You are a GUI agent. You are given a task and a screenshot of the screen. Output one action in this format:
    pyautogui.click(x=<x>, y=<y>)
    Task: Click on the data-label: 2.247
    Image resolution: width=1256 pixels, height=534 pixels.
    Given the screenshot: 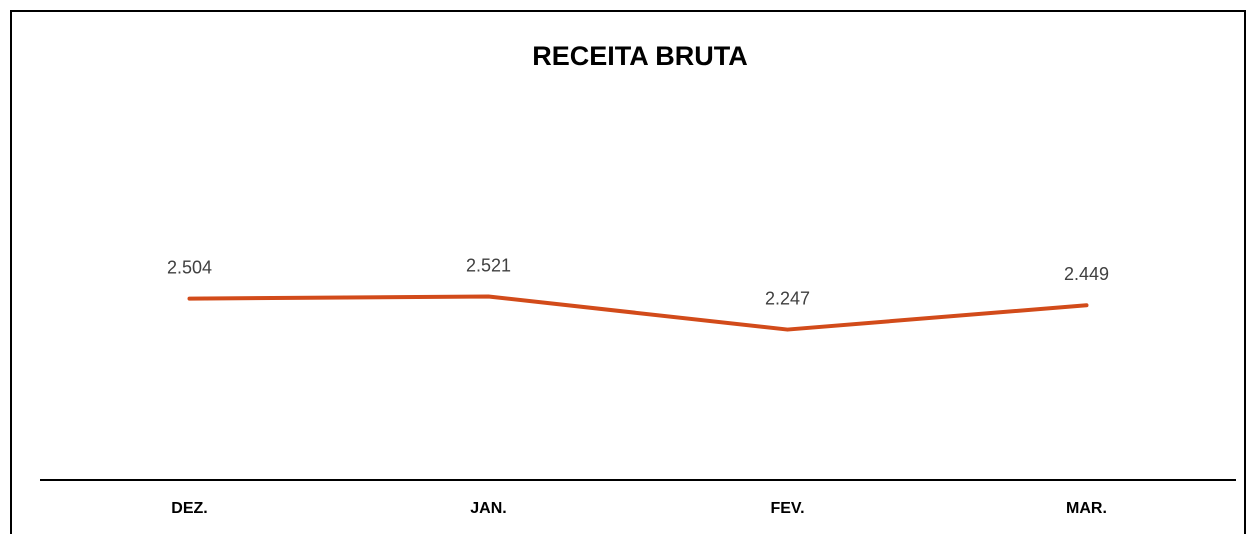 What is the action you would take?
    pyautogui.click(x=787, y=298)
    